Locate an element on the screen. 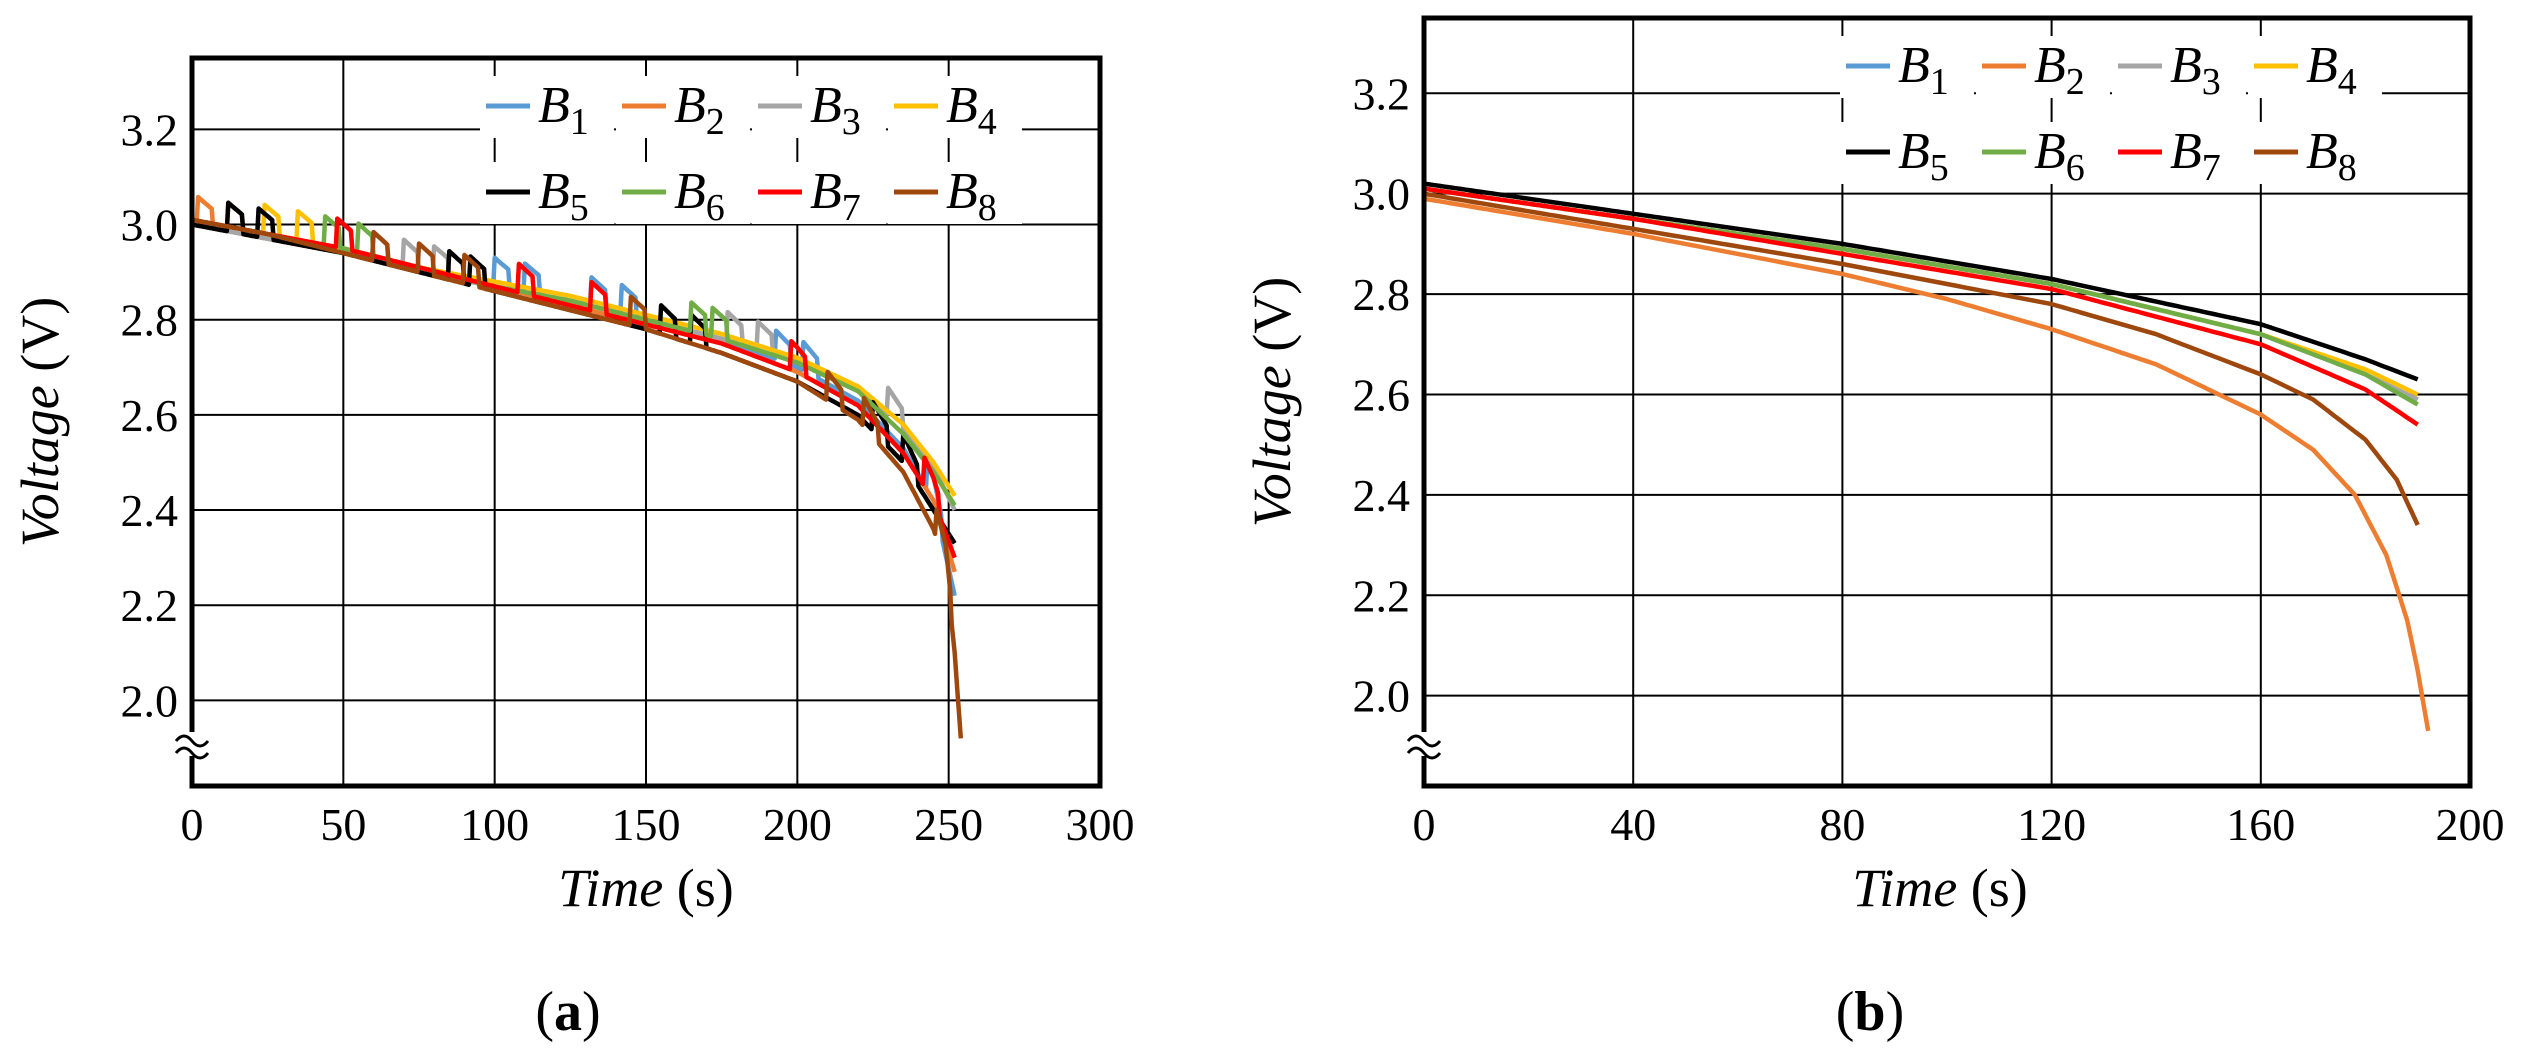  x-tick-label: 150 is located at coordinates (646, 824).